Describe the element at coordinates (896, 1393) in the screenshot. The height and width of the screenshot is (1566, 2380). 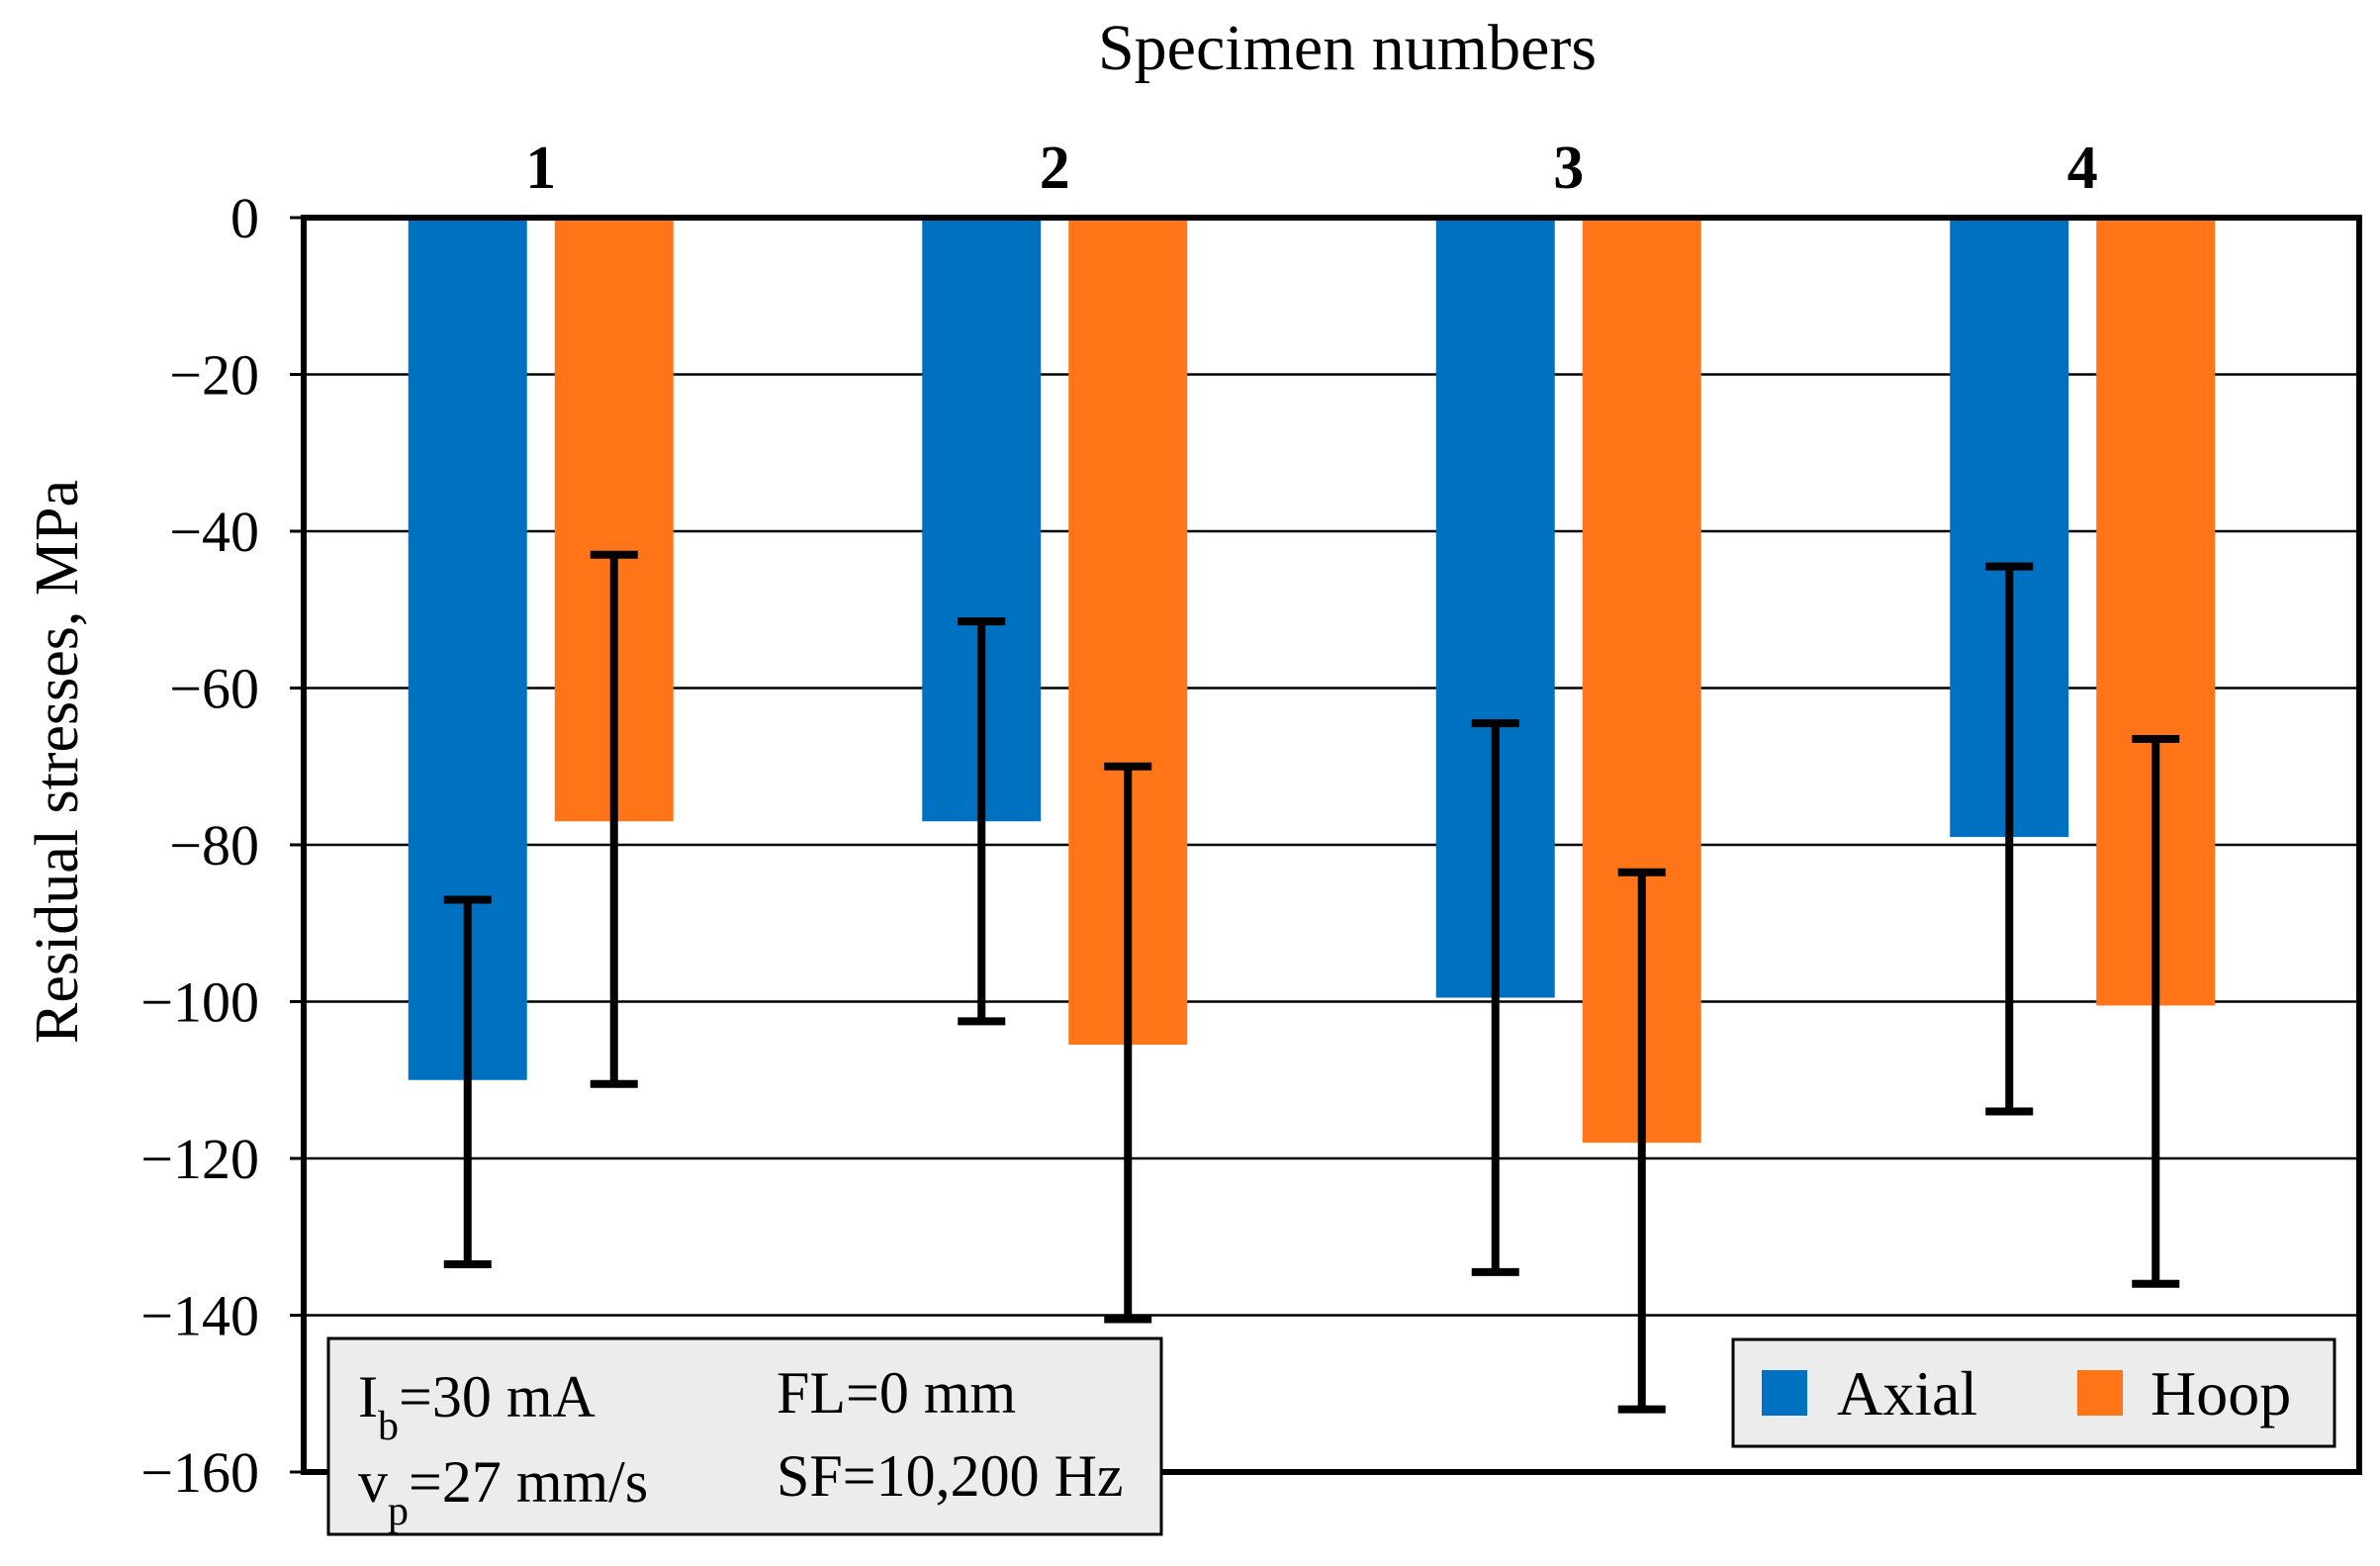
I see `focal-length-param: FL=0 mm` at that location.